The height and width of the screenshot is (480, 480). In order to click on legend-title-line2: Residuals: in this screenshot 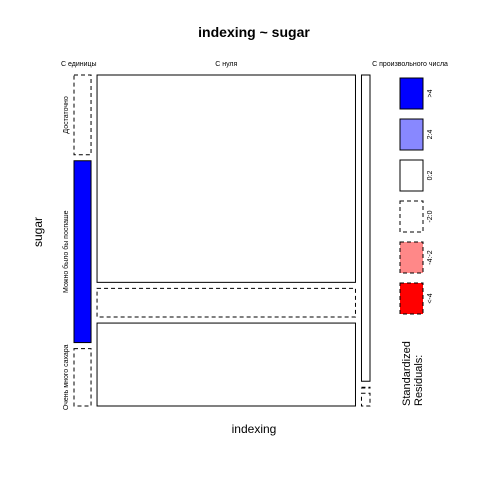, I will do `click(419, 380)`.